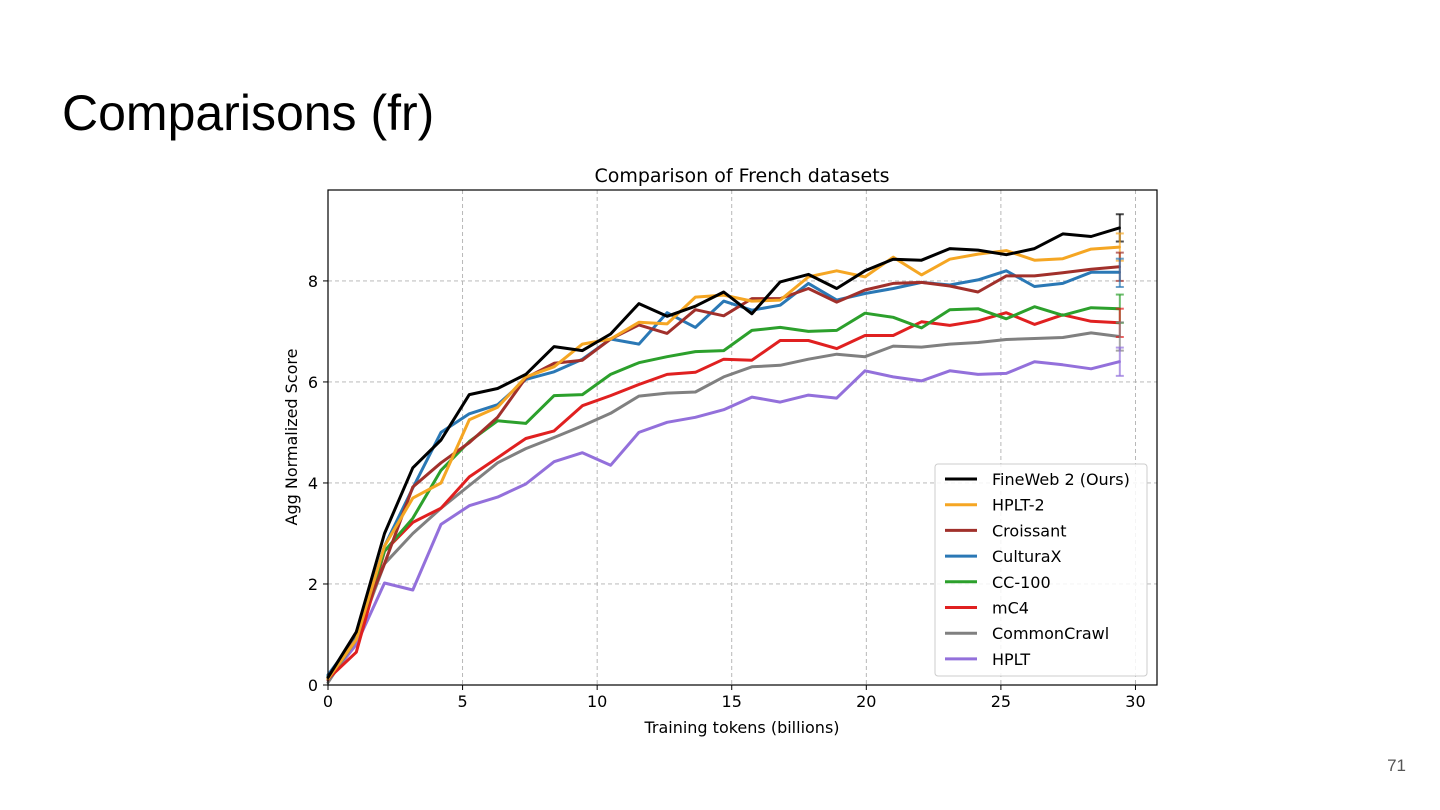 This screenshot has height=810, width=1440. Describe the element at coordinates (313, 685) in the screenshot. I see `y-tick-label: 0` at that location.